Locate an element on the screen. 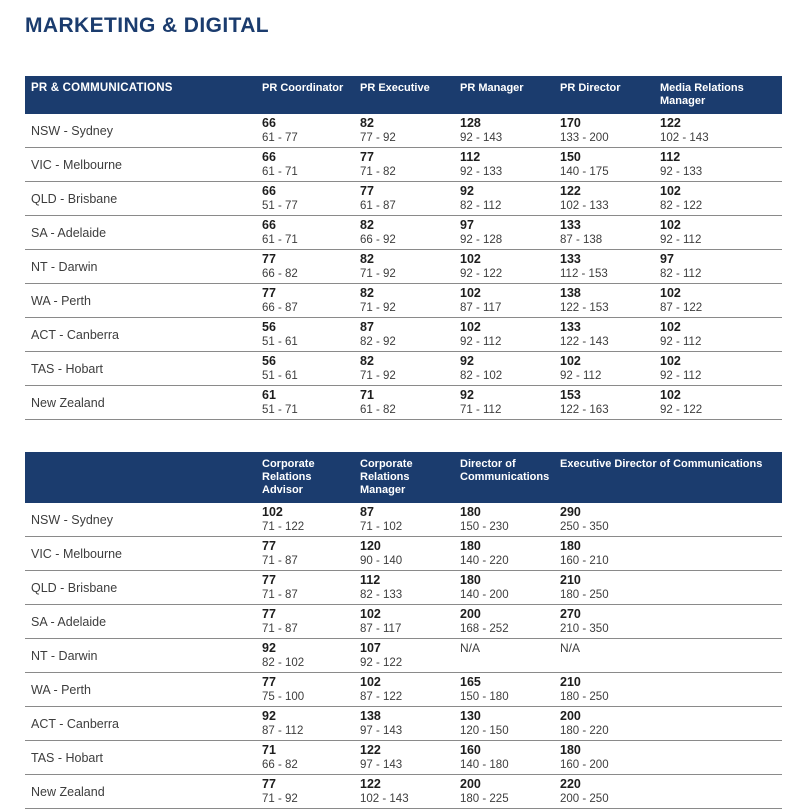 The height and width of the screenshot is (809, 800). salary-range: 51 - 61 is located at coordinates (280, 376).